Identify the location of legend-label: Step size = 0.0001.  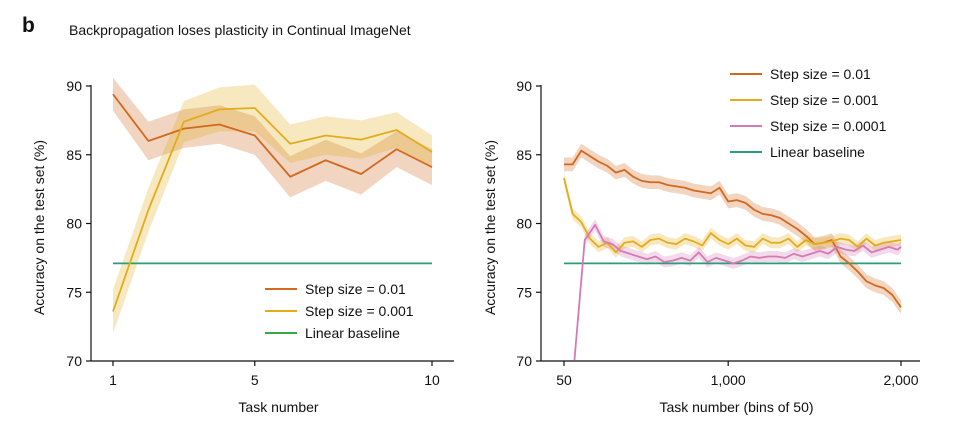
(828, 126).